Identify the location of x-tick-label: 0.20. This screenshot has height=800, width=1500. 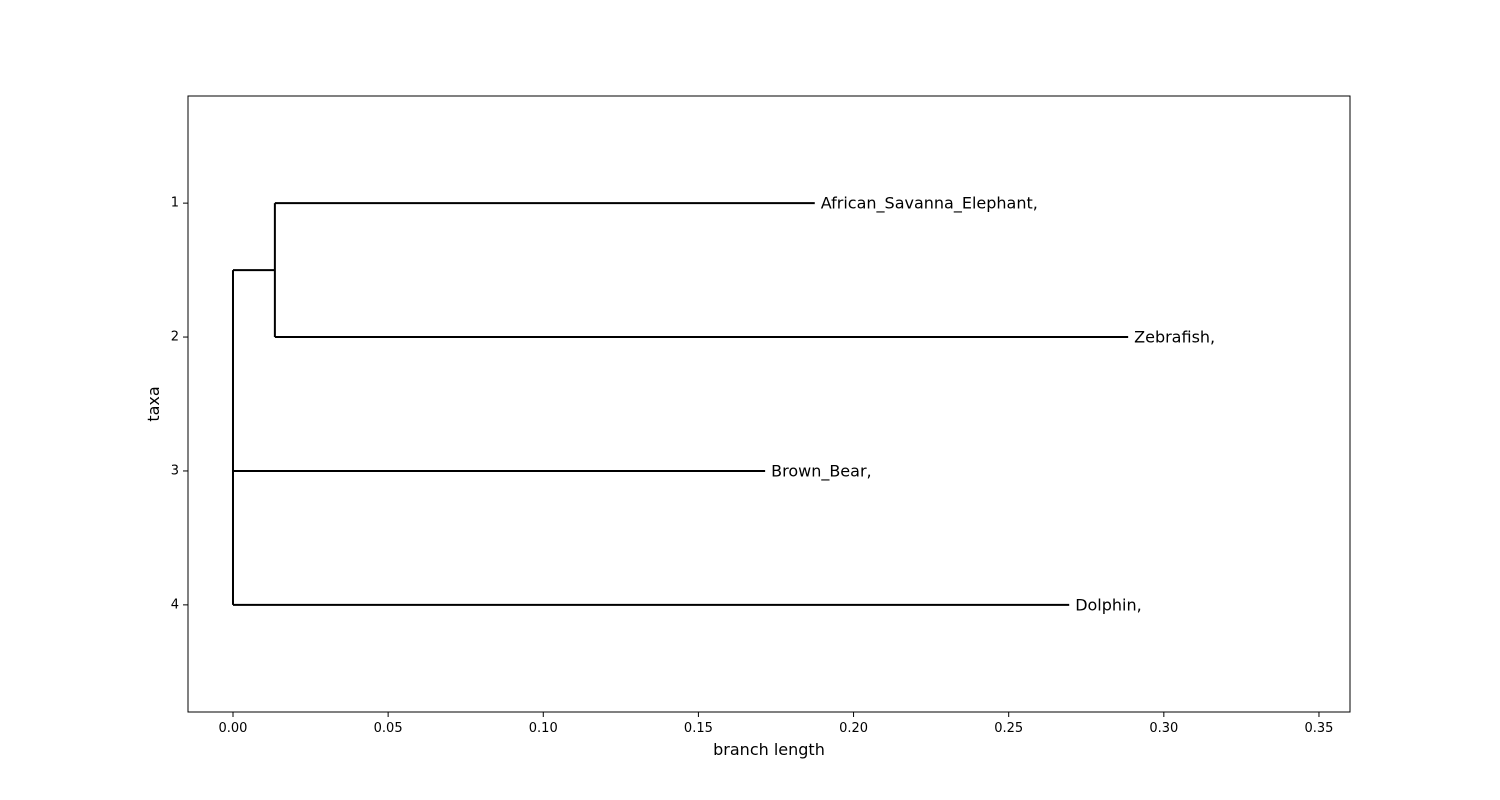
(853, 728).